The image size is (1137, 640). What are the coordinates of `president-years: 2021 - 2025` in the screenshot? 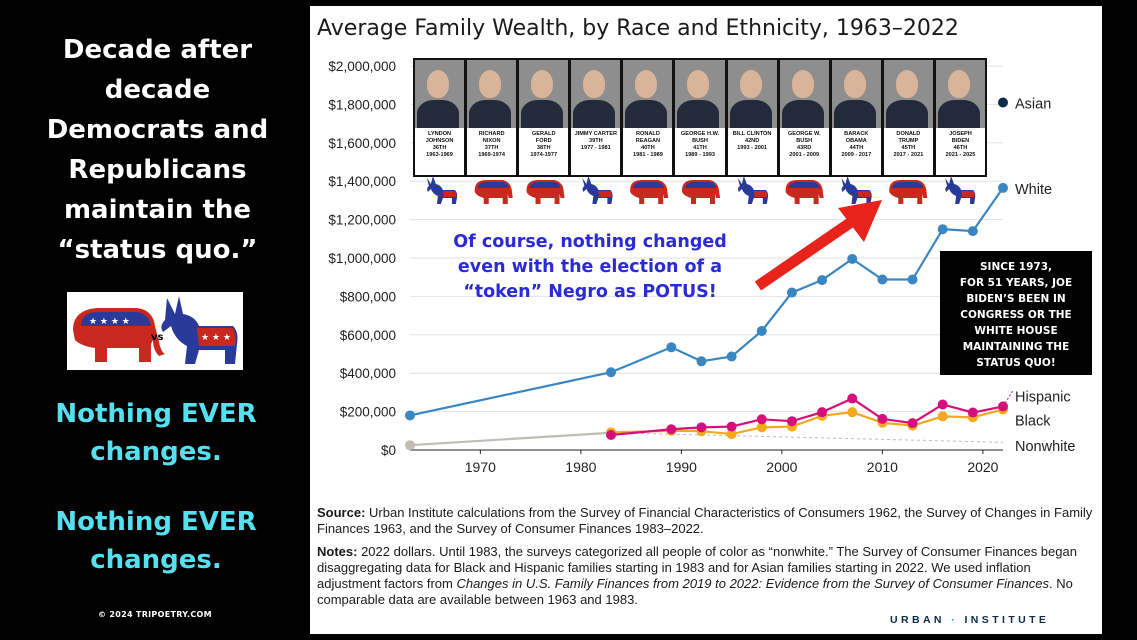 It's located at (960, 155).